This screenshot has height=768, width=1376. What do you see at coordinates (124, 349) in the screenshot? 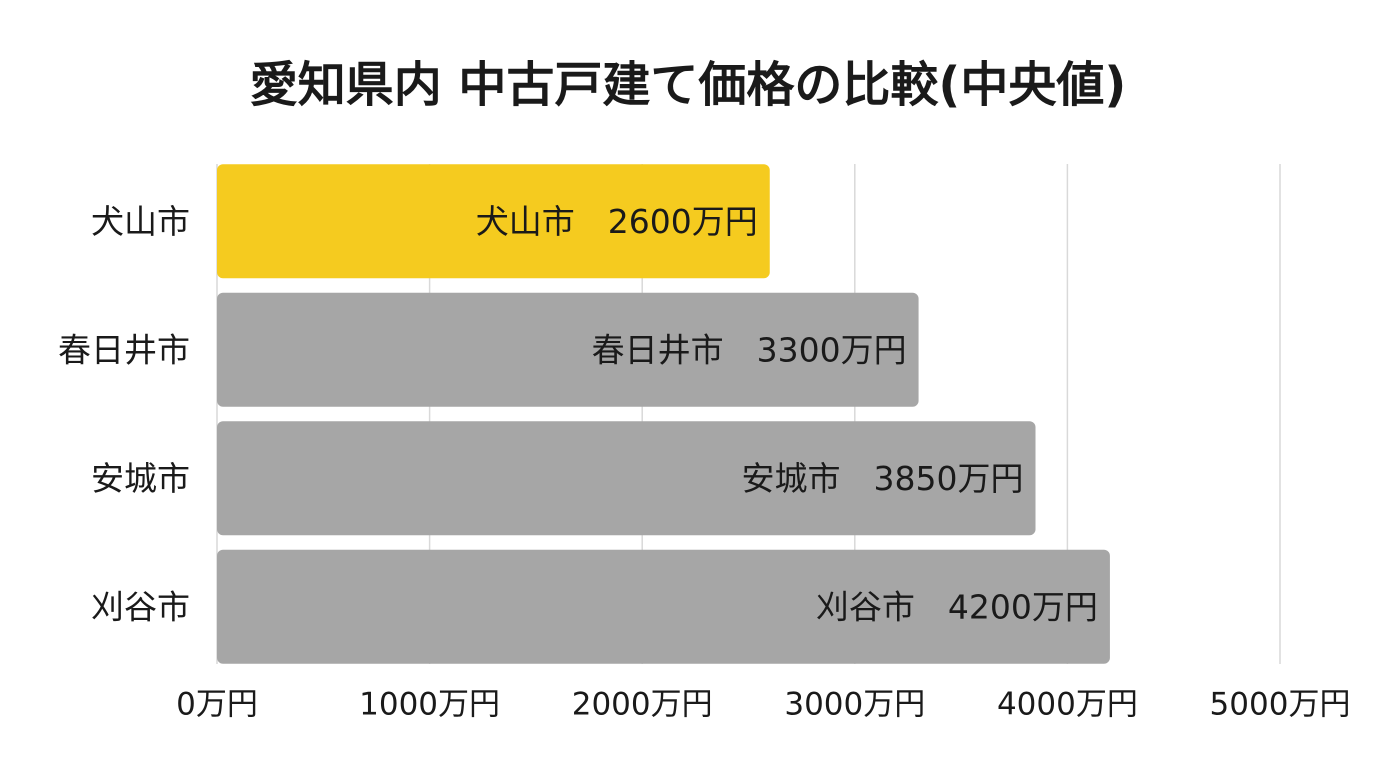
I see `y-tick-label: 春日井市` at bounding box center [124, 349].